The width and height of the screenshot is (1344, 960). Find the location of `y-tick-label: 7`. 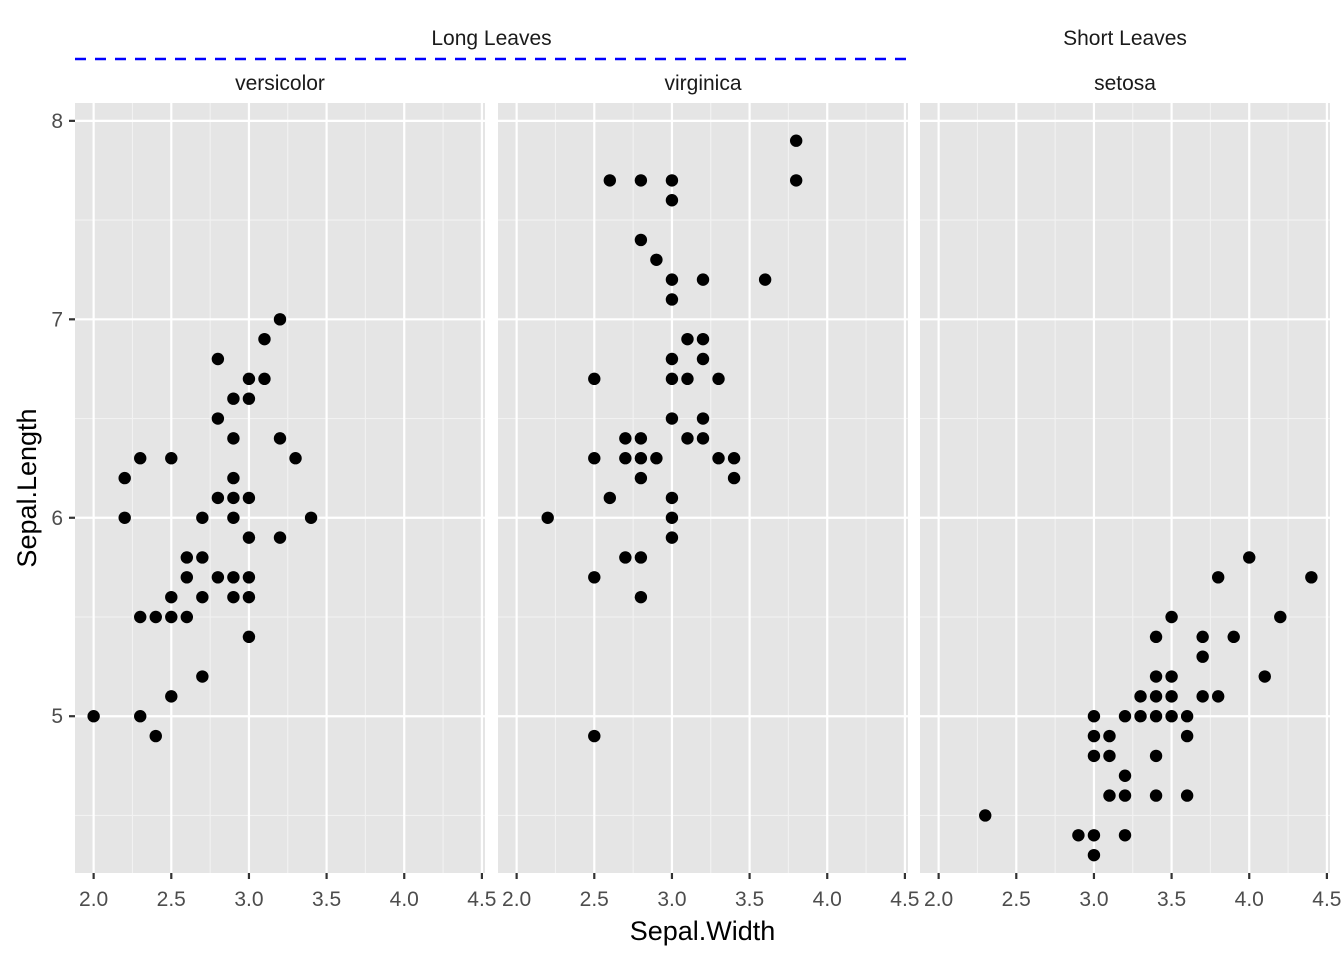

y-tick-label: 7 is located at coordinates (57, 319).